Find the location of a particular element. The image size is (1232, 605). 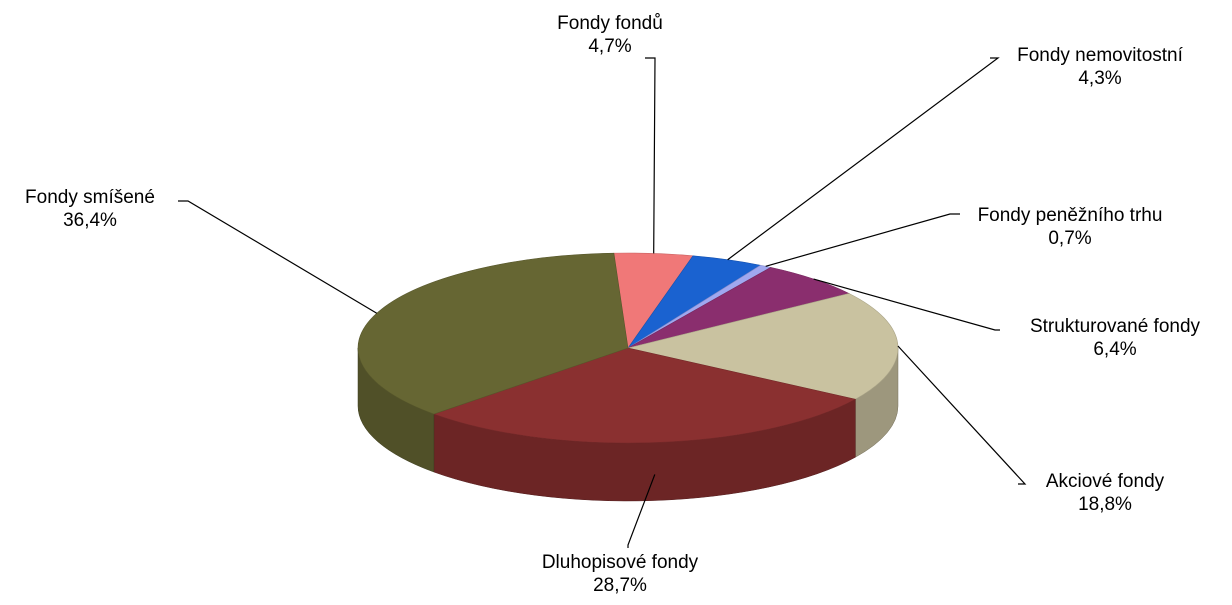

label-name: Fondy nemovitostní is located at coordinates (1100, 55).